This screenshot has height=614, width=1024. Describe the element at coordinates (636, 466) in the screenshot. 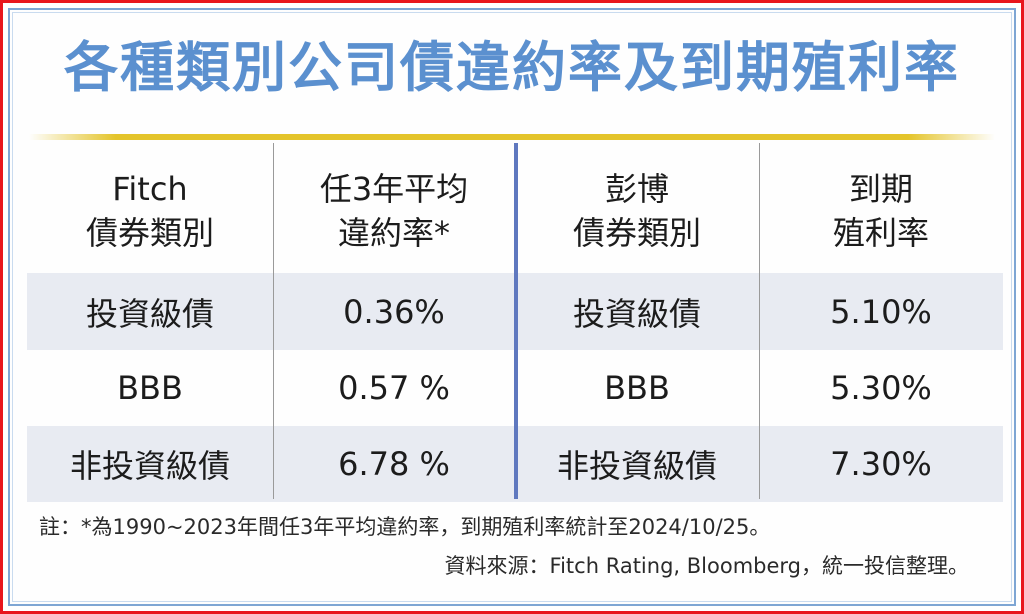

I see `bloomberg-category-cell: 非投資級債` at that location.